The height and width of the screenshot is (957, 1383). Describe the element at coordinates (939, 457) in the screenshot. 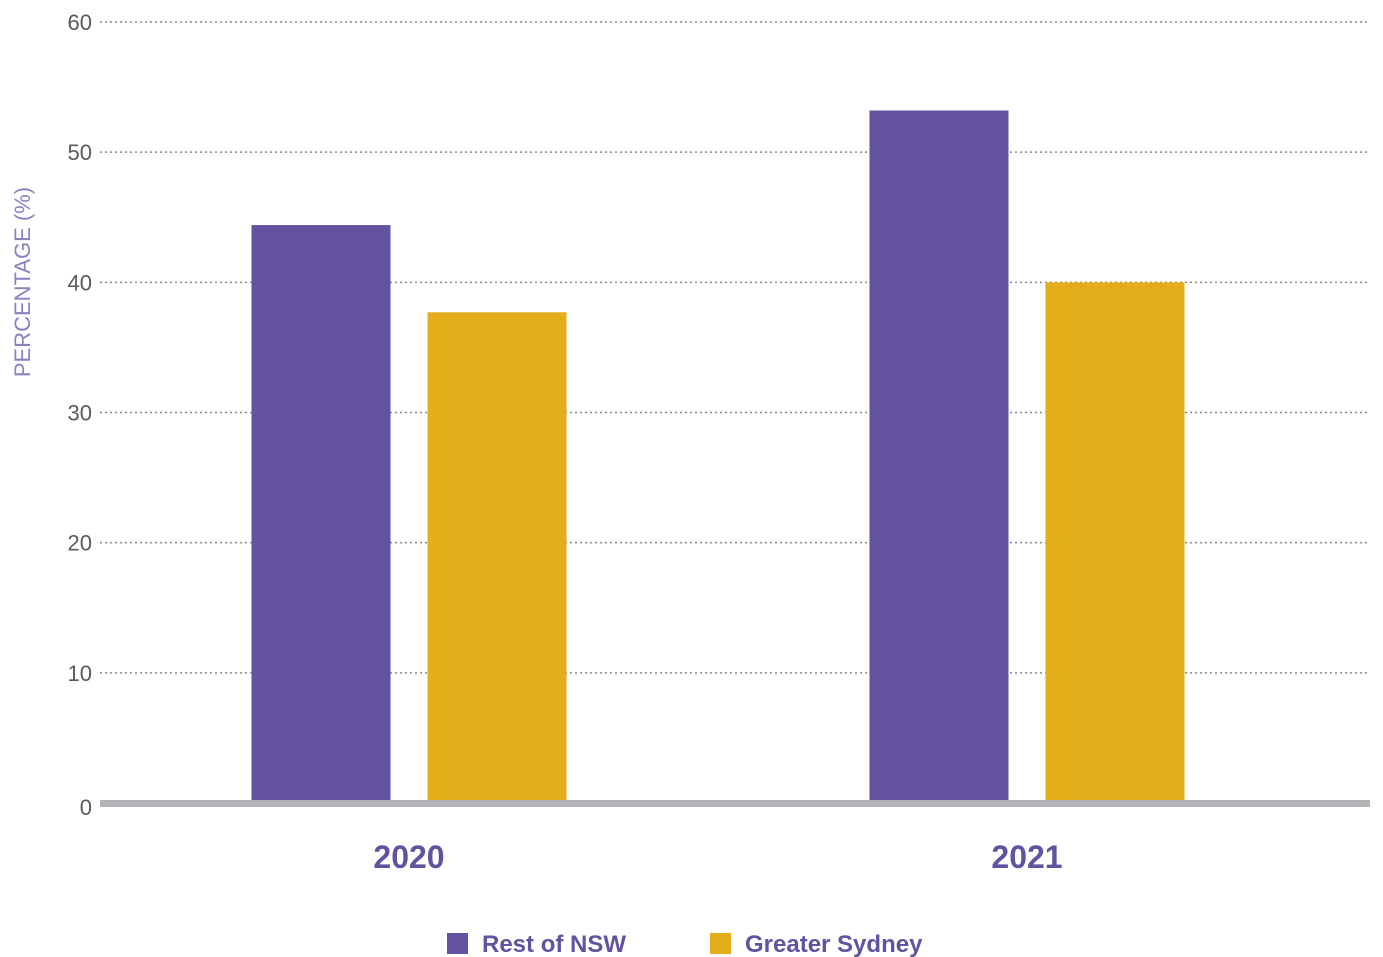

I see `bar-rest-of-nsw-2021` at that location.